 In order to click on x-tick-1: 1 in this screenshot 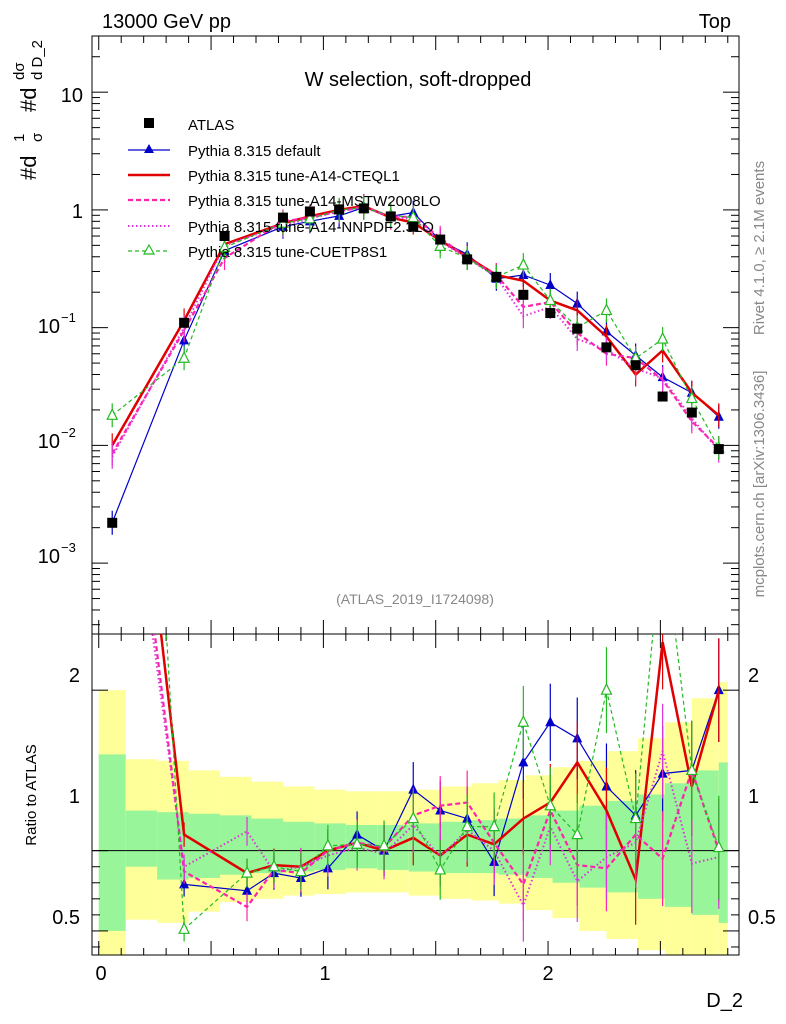, I will do `click(324, 974)`.